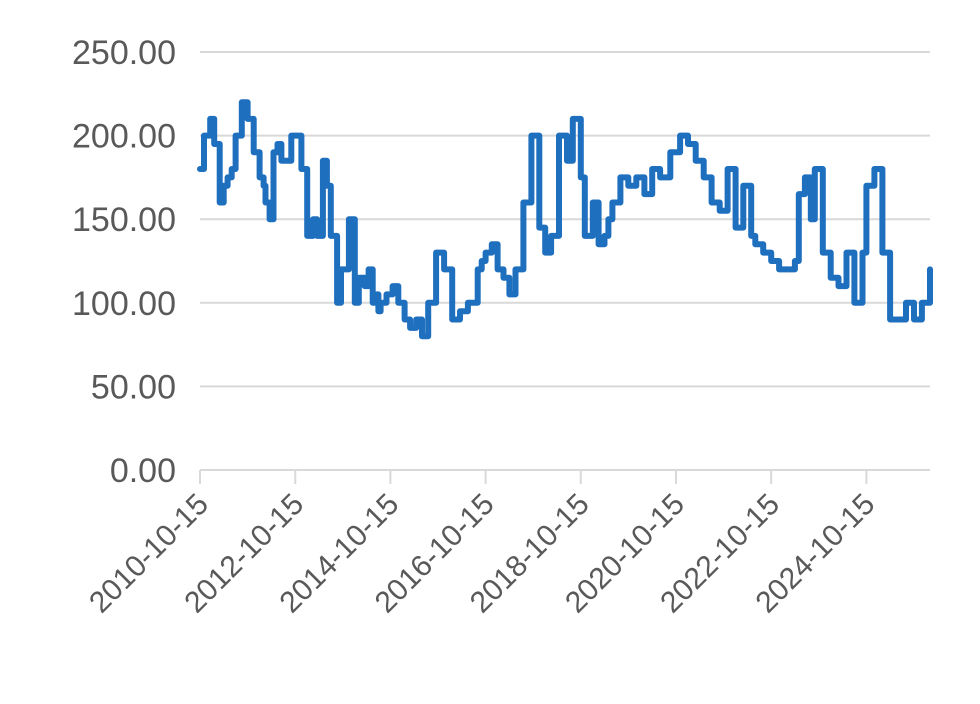 This screenshot has width=980, height=704. Describe the element at coordinates (143, 471) in the screenshot. I see `y-tick-label: 0.00` at that location.